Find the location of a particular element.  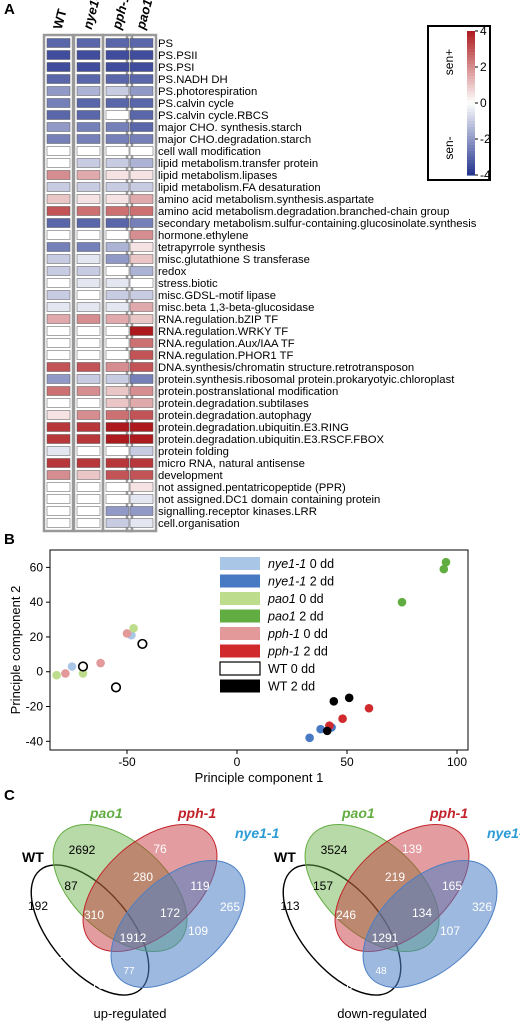

heatmap-row-label: misc.glutathione S transferase is located at coordinates (234, 260).